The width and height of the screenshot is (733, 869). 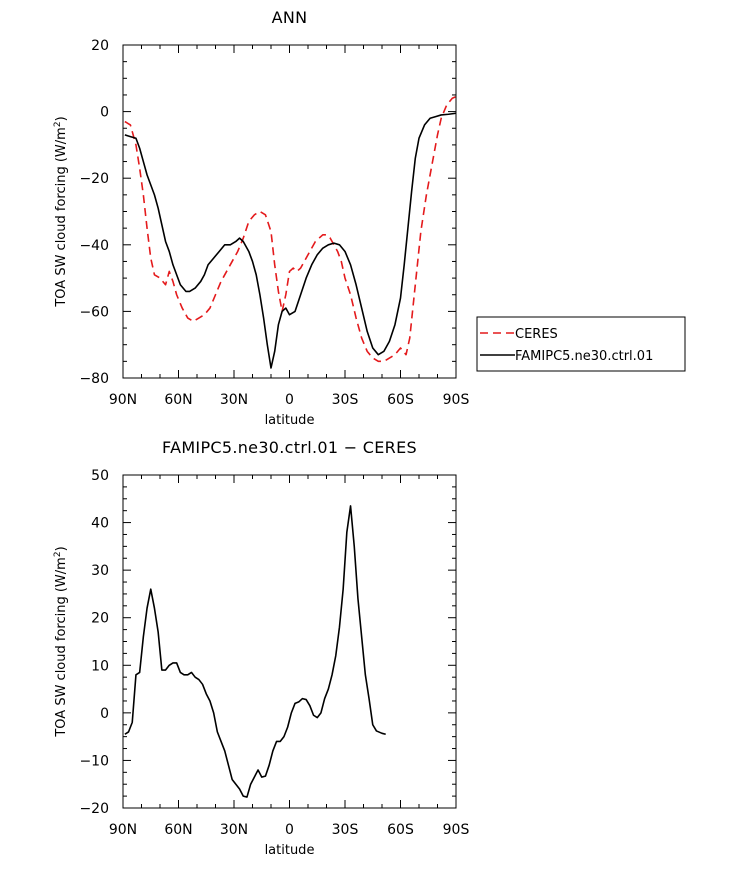 What do you see at coordinates (581, 344) in the screenshot?
I see `legend-box` at bounding box center [581, 344].